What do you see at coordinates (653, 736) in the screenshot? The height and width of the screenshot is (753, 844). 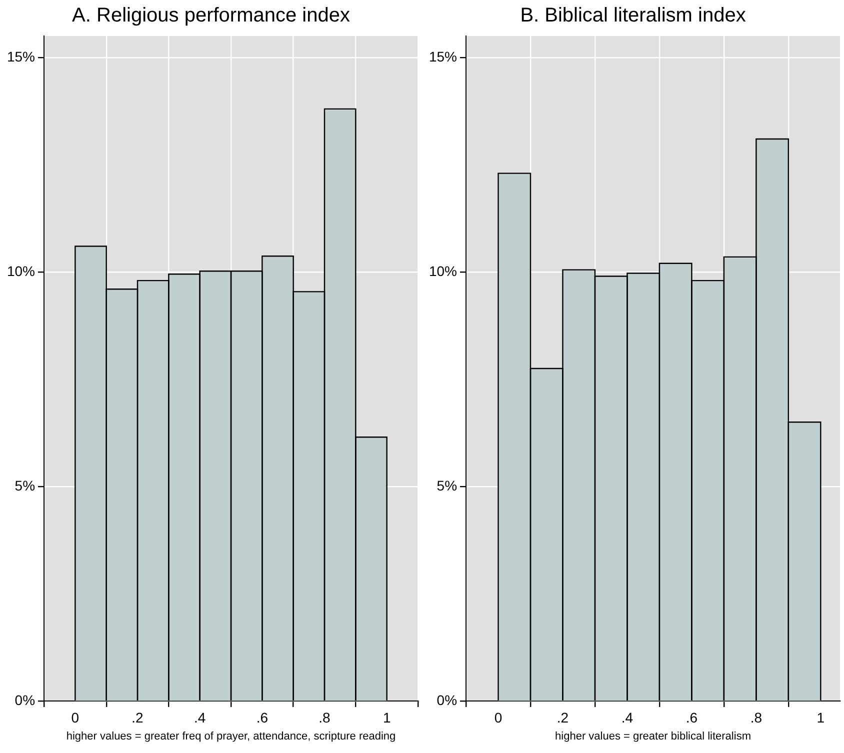 I see `x-axis-title: higher values = greater biblical literalism` at bounding box center [653, 736].